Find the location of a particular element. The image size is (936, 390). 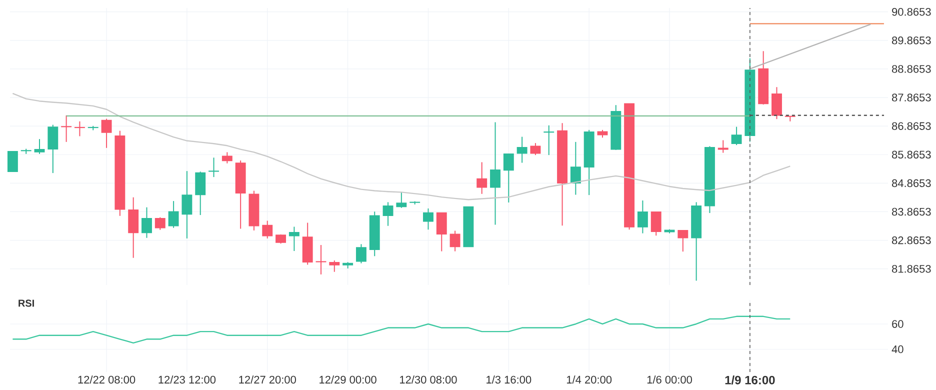

x-tick-label: 12/23 12:00 is located at coordinates (187, 380).